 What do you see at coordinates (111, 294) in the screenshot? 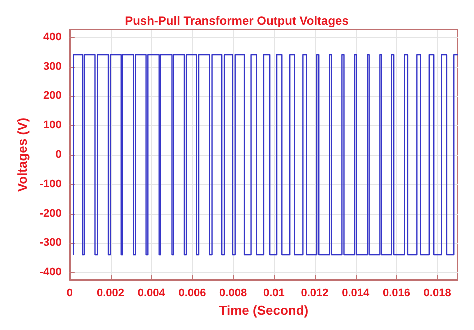
I see `x-tick-label: 0.002` at bounding box center [111, 294].